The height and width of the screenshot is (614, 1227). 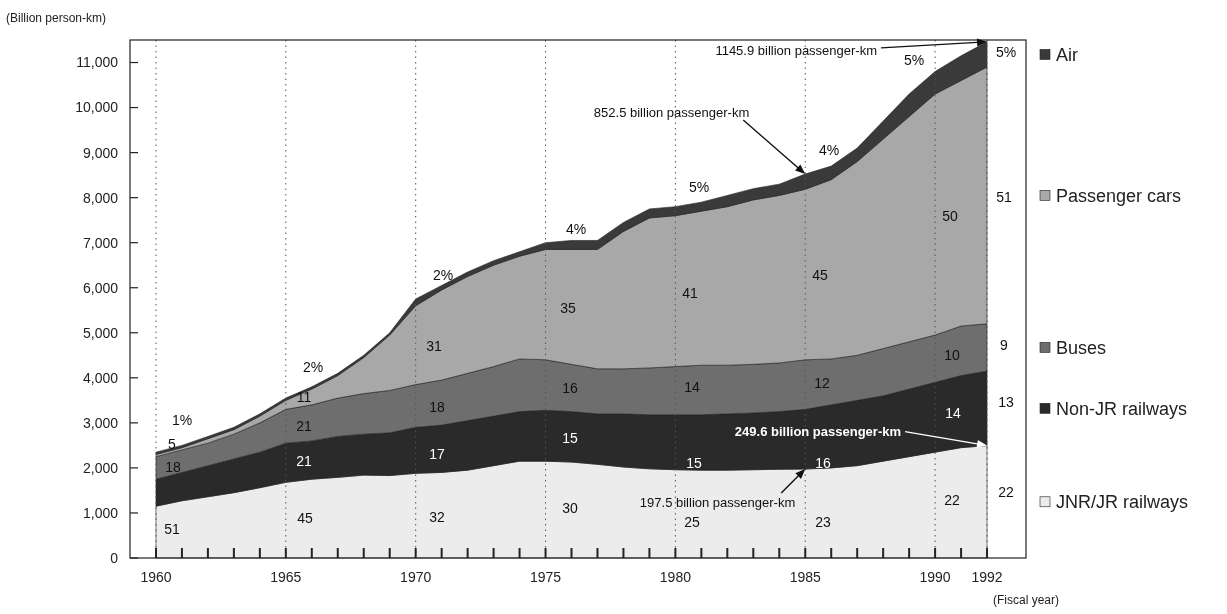 I want to click on y-tick-label: 7,000, so click(x=100, y=242).